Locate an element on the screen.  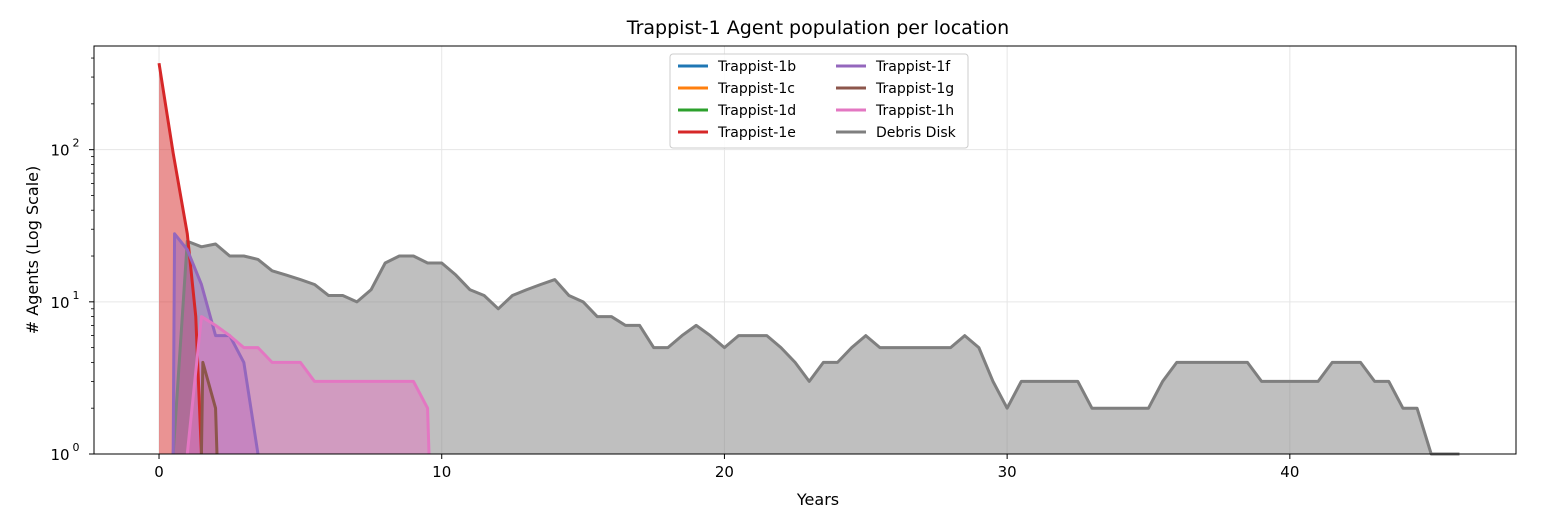
x-tick-label: 0 is located at coordinates (159, 472).